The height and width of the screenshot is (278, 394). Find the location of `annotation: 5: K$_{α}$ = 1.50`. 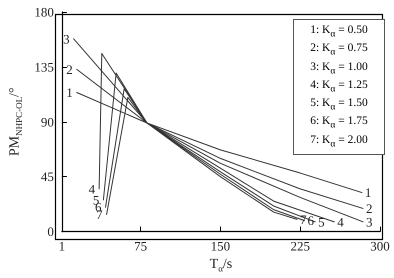

annotation: 5: K$_{α}$ = 1.50 is located at coordinates (339, 105).